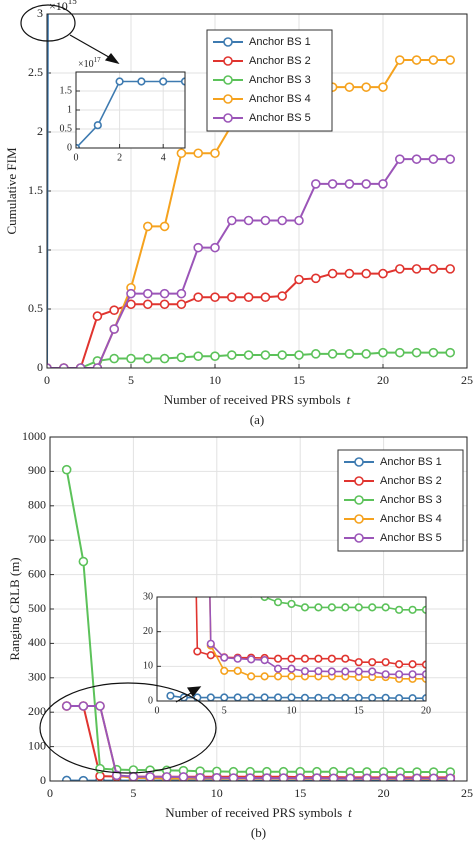  Describe the element at coordinates (148, 666) in the screenshot. I see `y-tick-label: 10` at that location.